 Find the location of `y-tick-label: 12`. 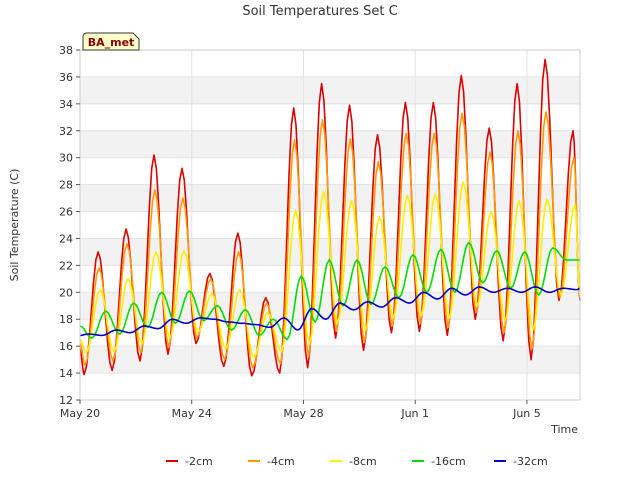

y-tick-label: 12 is located at coordinates (66, 400).